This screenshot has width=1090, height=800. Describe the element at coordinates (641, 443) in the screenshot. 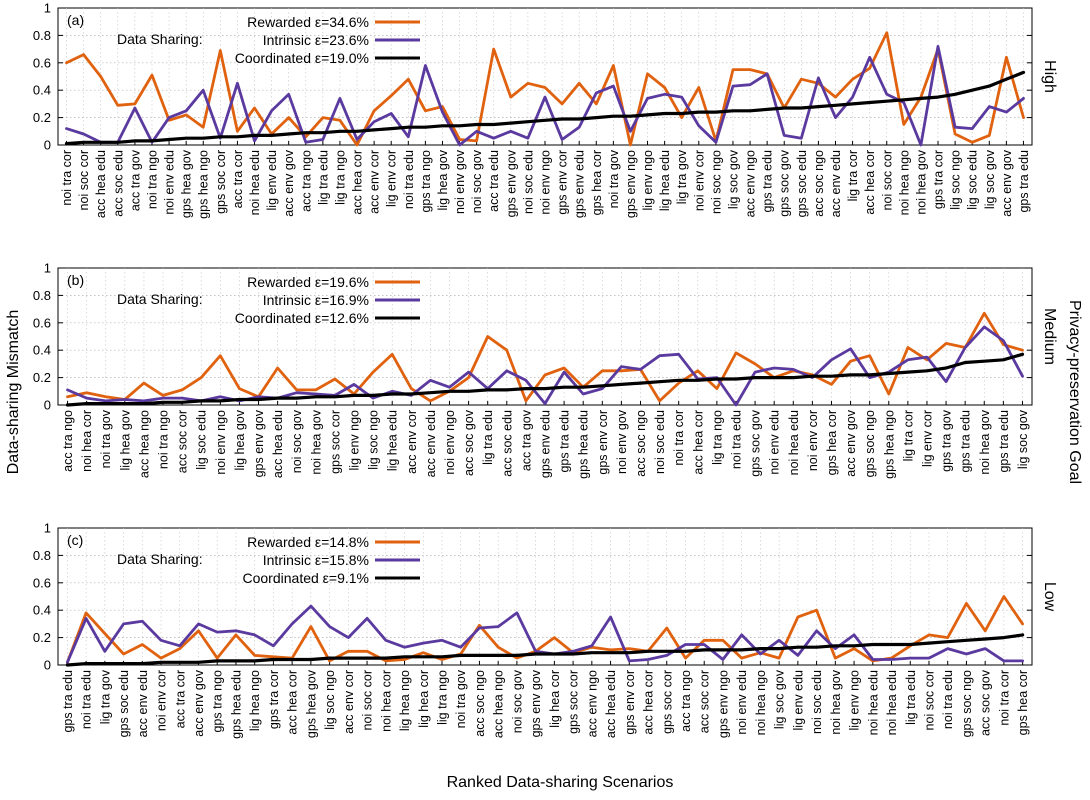

I see `x-tick-label: acc soc ngo` at that location.